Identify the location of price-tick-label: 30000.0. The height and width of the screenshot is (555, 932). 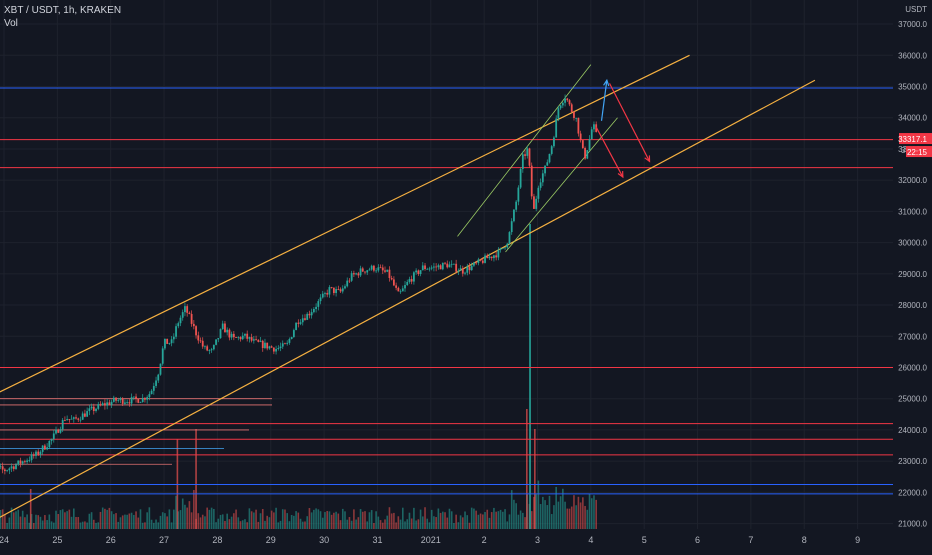
(912, 243).